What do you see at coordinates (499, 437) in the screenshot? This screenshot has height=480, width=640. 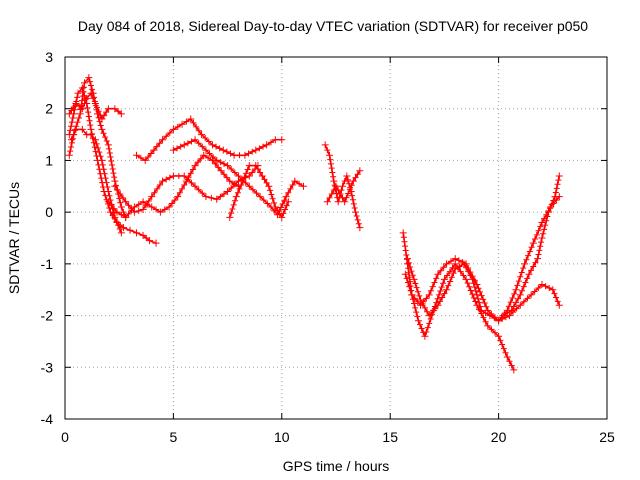 I see `x-tick-label: 20` at bounding box center [499, 437].